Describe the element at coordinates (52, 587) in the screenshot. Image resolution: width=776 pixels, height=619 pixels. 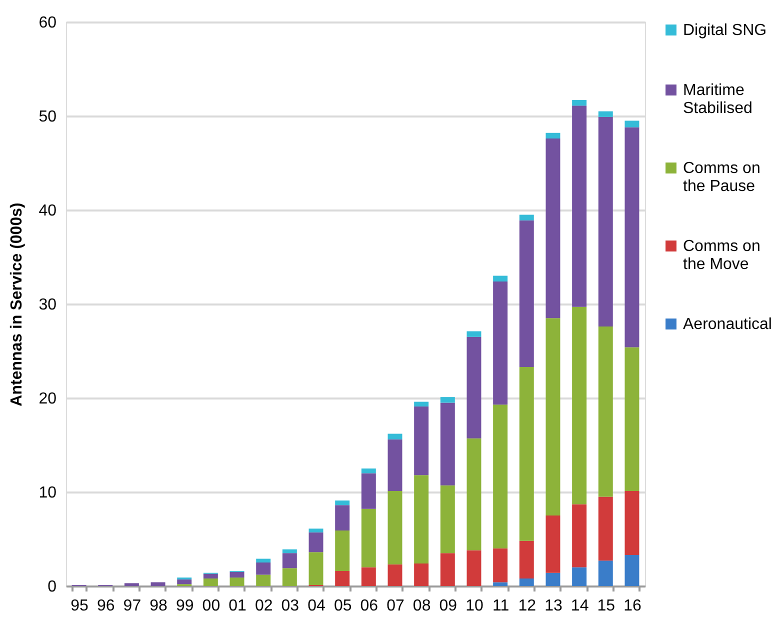
I see `y-tick-label: 0` at that location.